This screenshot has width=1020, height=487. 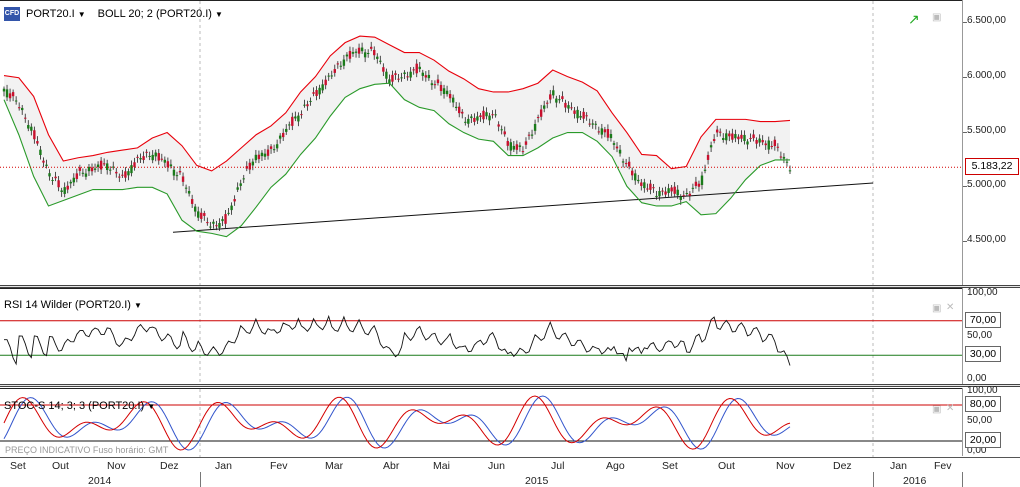 I want to click on stochastic-panel: STOC-S 14; 3; 3 (PORT20.I) ▼ ▣ ✕, so click(x=481, y=422).